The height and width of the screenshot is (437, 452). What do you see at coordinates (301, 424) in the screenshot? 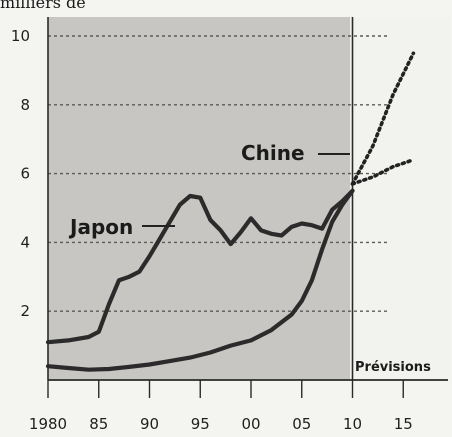
I see `x-tick-label-2005: 05` at bounding box center [301, 424].